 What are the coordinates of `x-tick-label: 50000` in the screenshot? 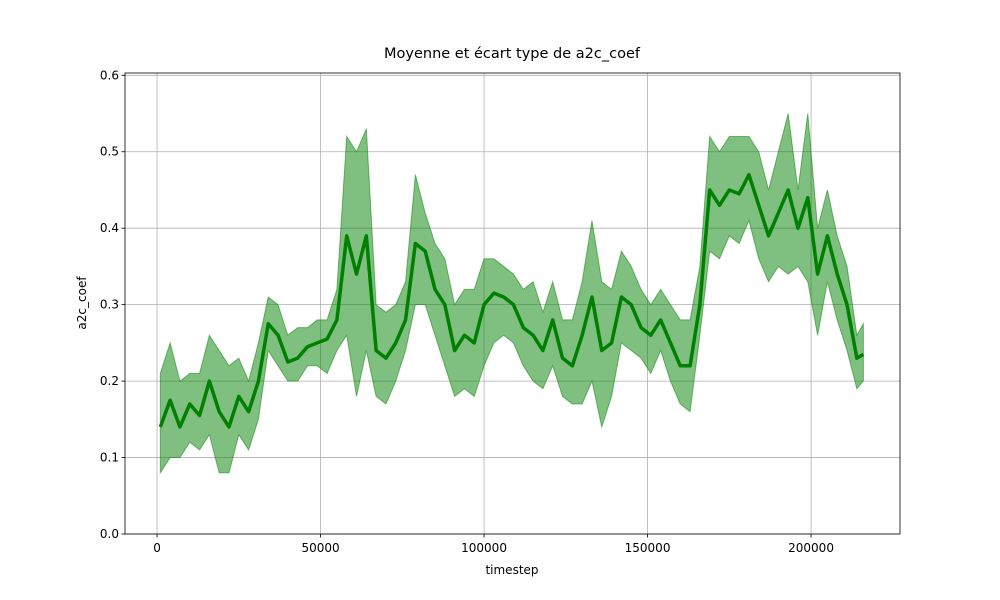 It's located at (320, 548).